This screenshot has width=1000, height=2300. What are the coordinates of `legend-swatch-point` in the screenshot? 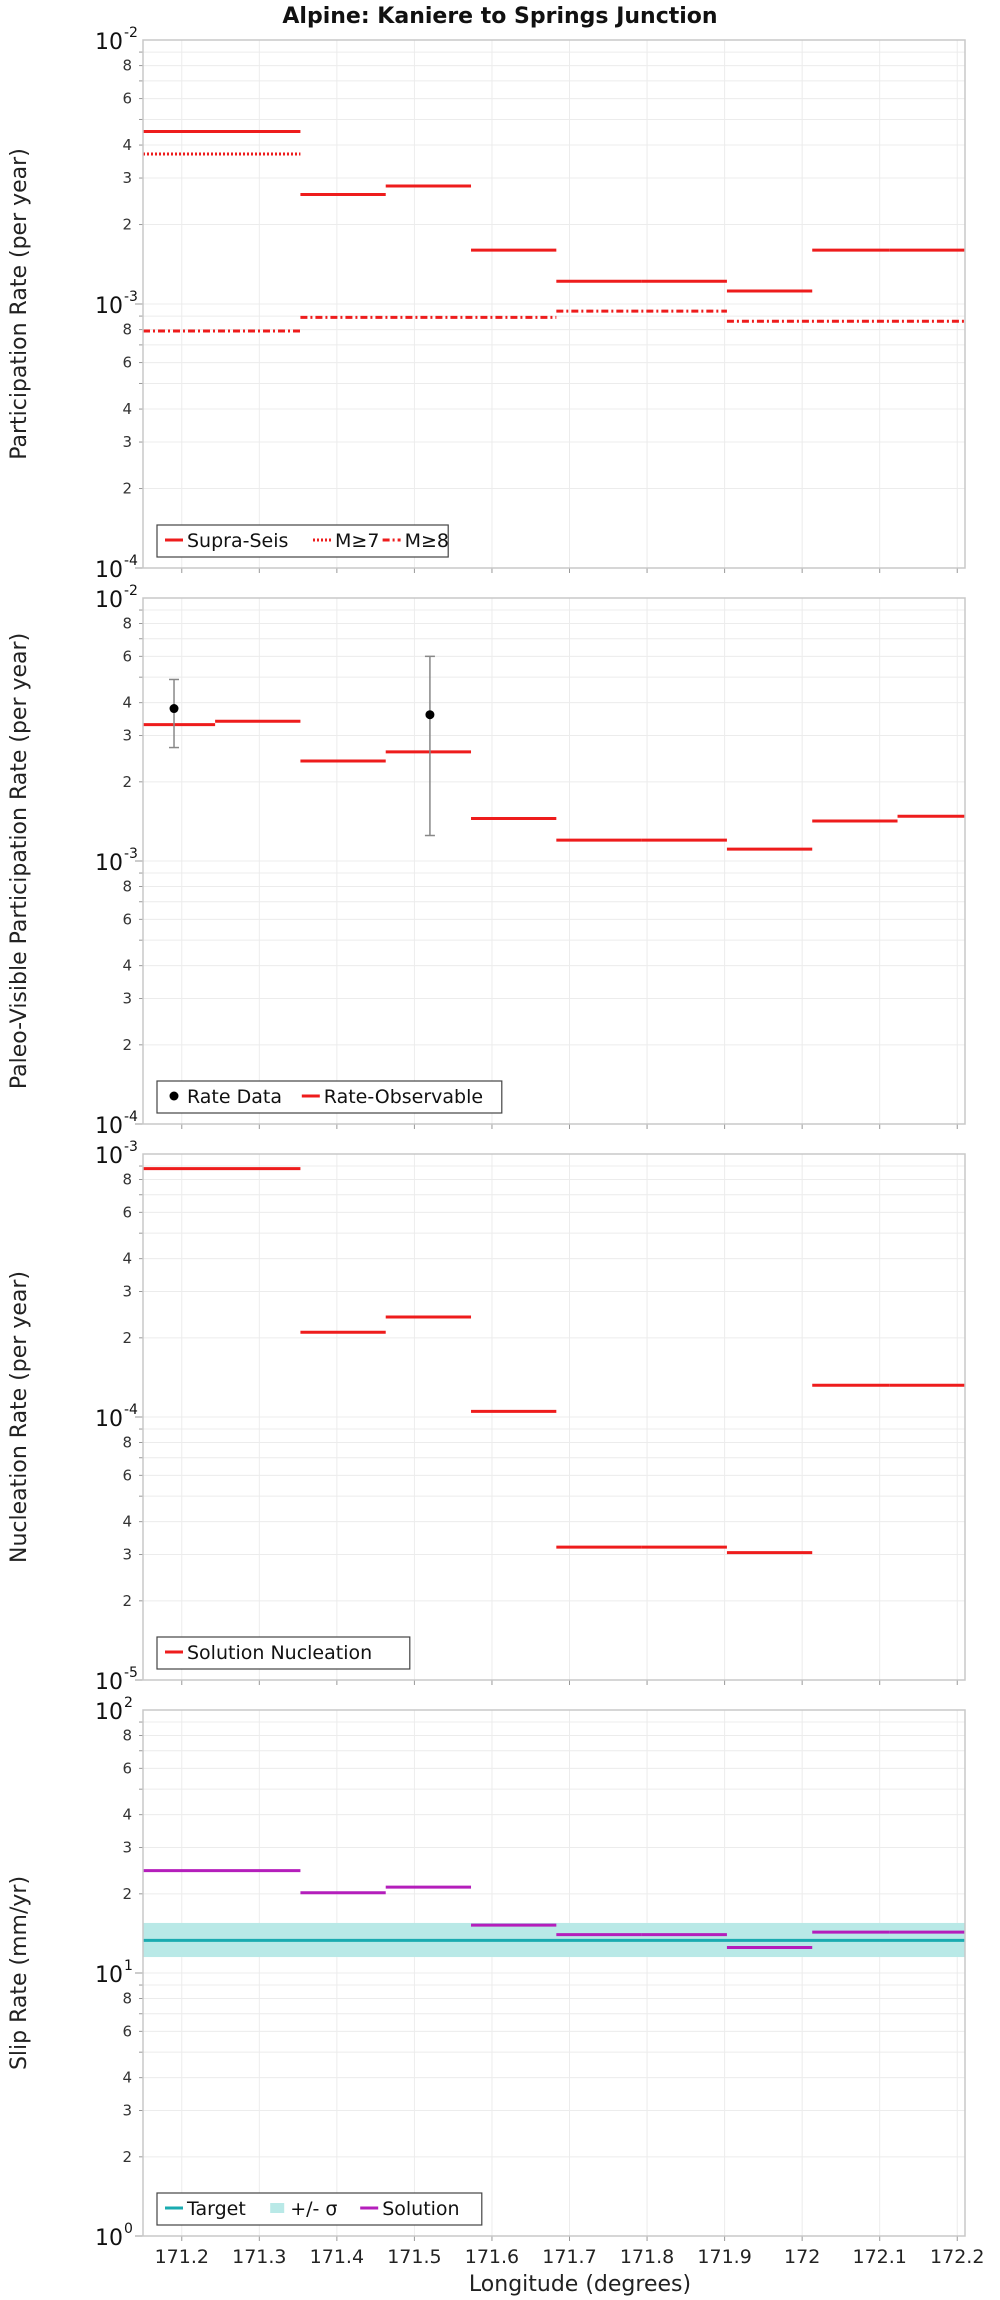 It's located at (174, 1096).